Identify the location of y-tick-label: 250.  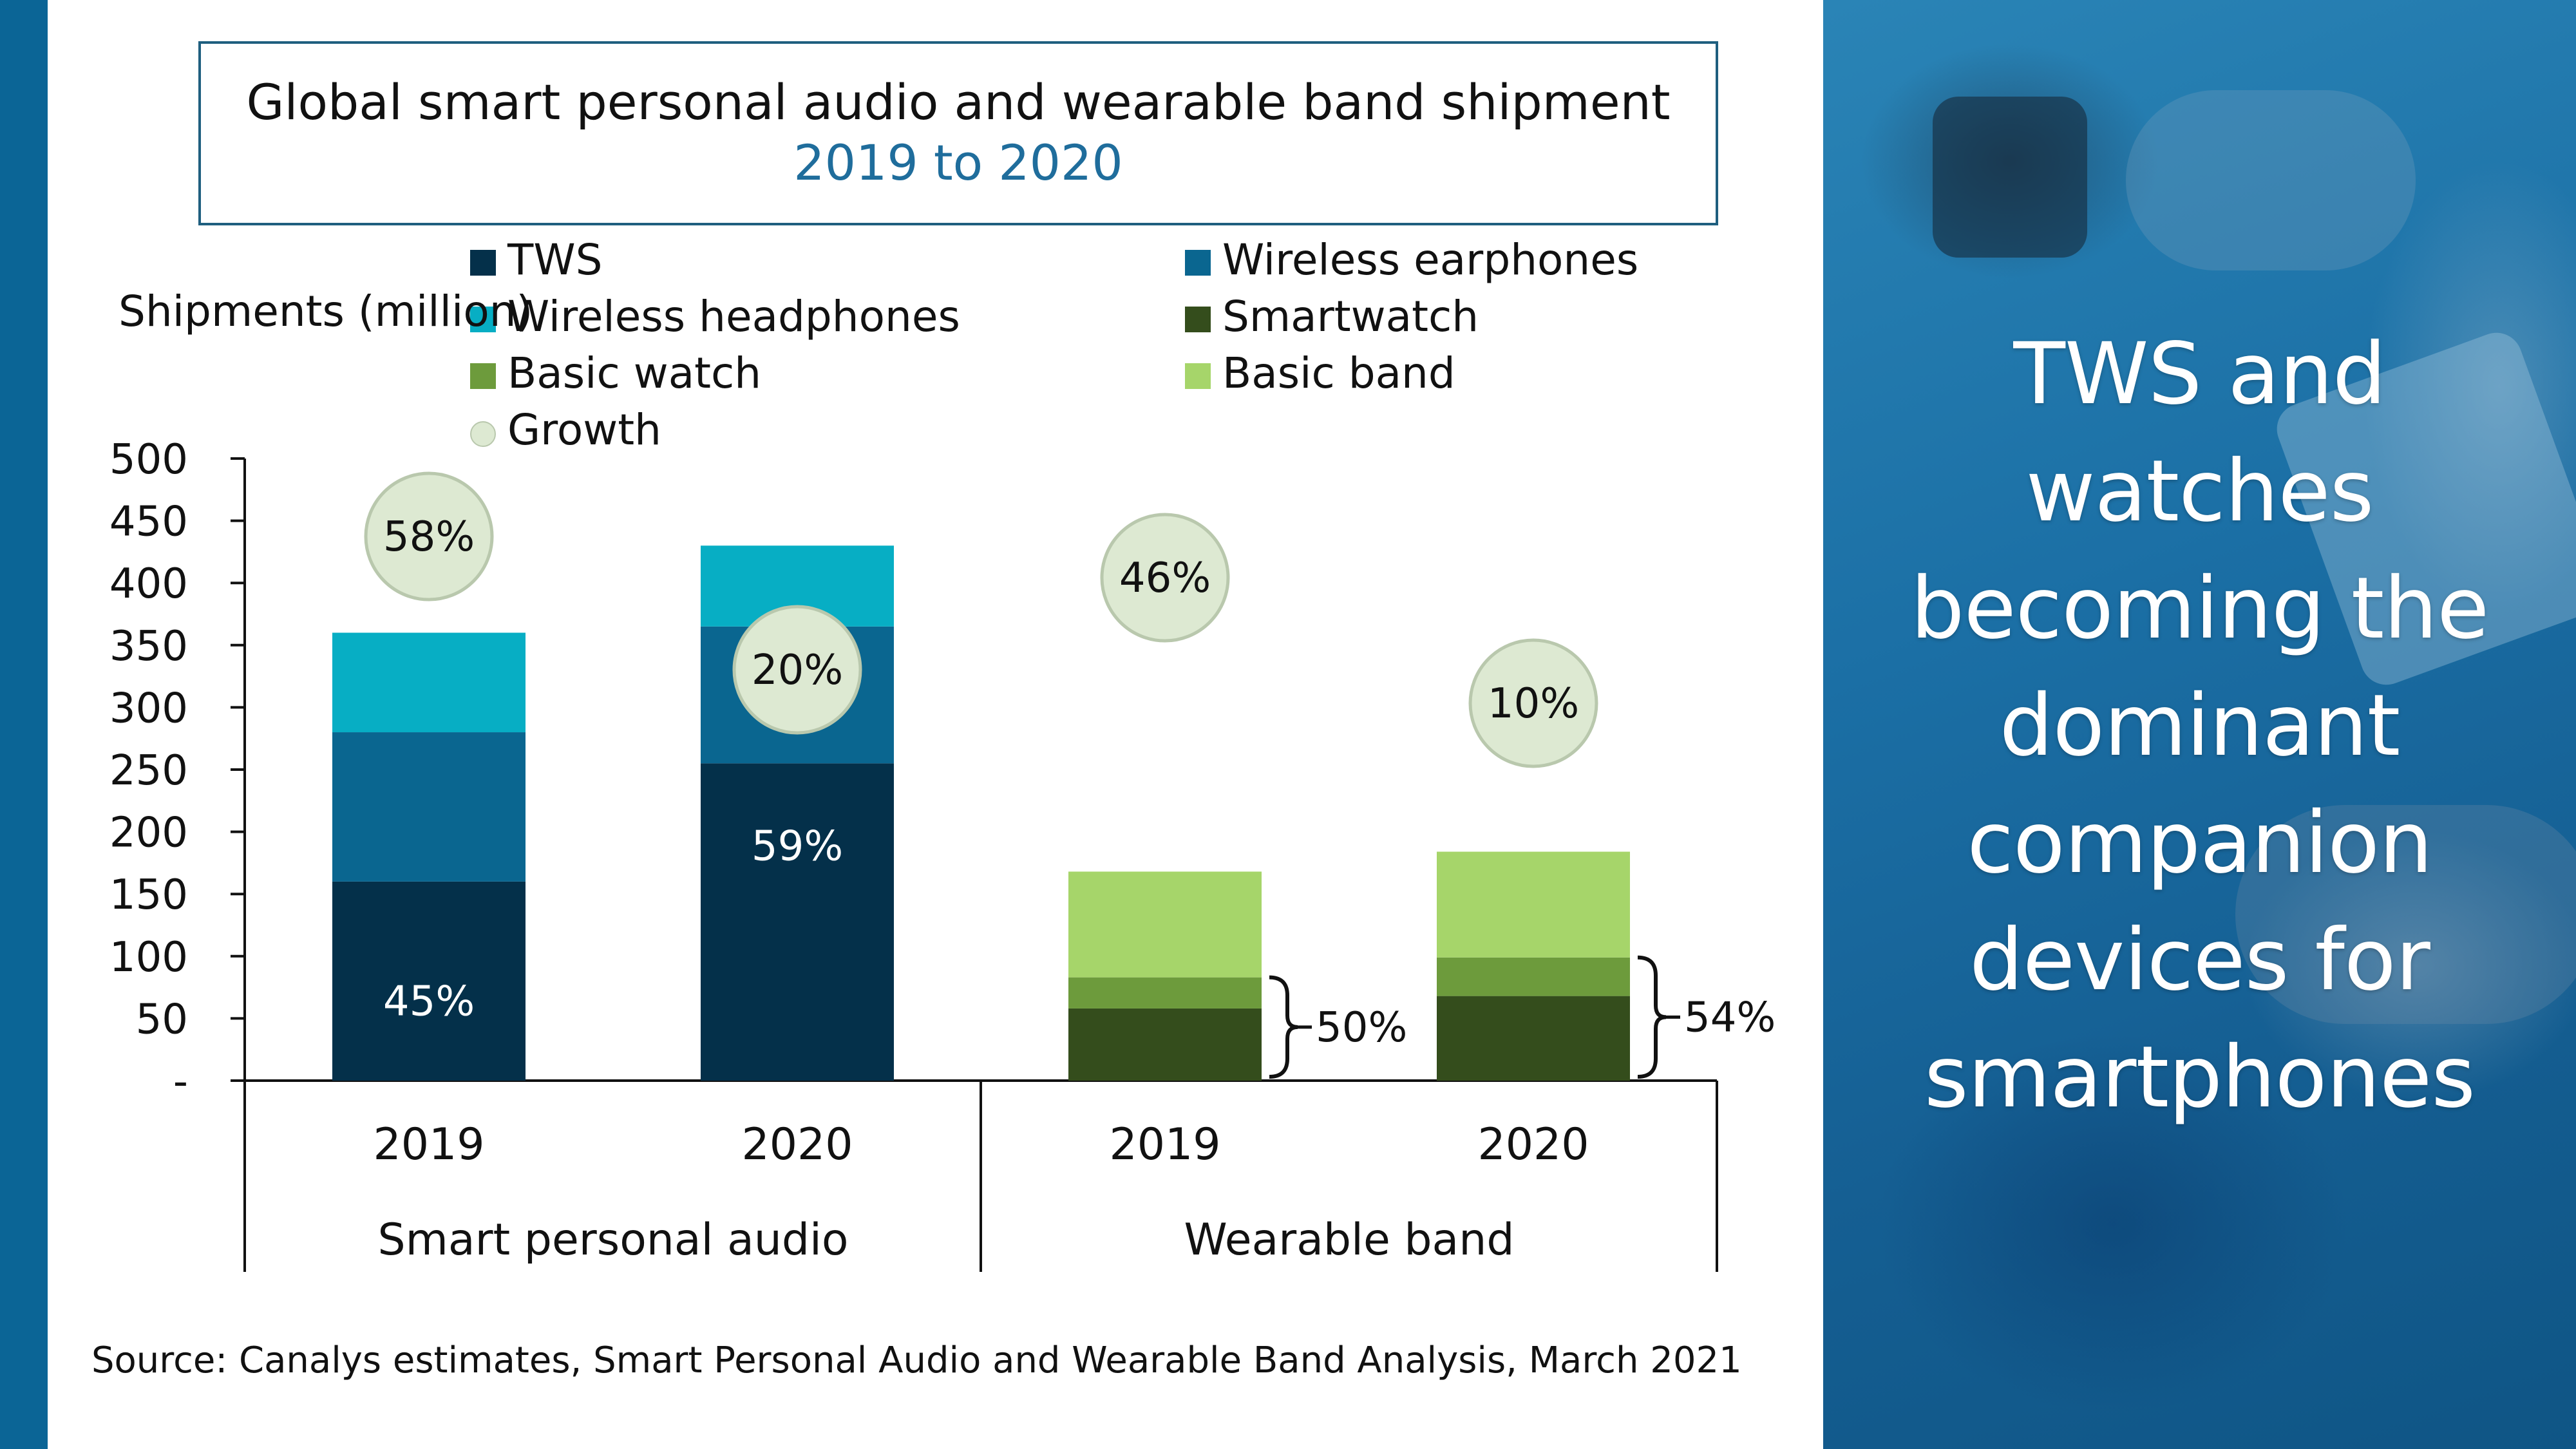
(148, 771).